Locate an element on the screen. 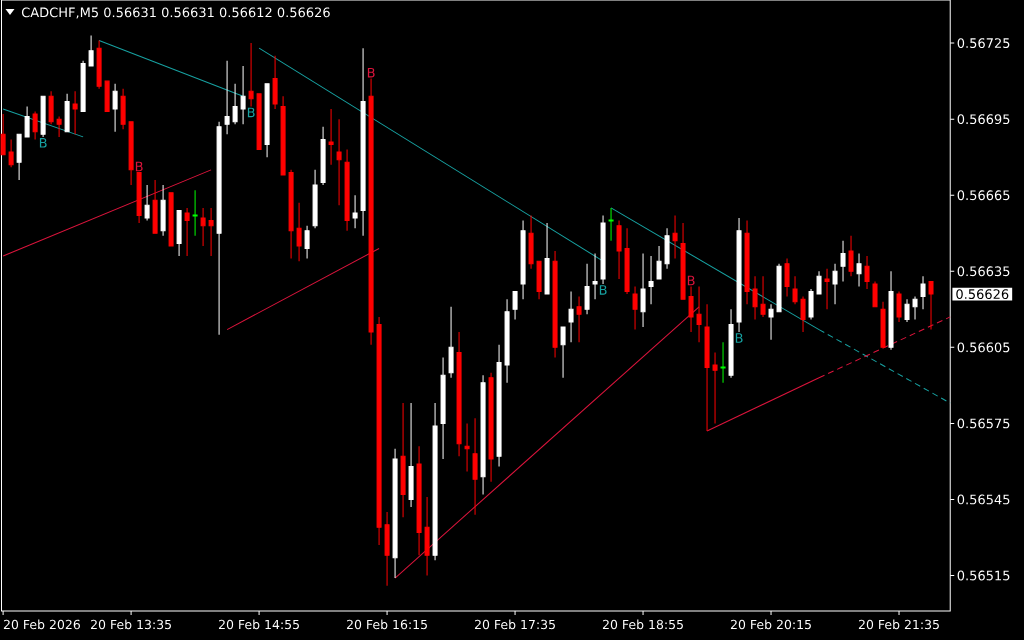 The height and width of the screenshot is (640, 1024). x-tick-label: 20 Feb 20:15 is located at coordinates (770, 624).